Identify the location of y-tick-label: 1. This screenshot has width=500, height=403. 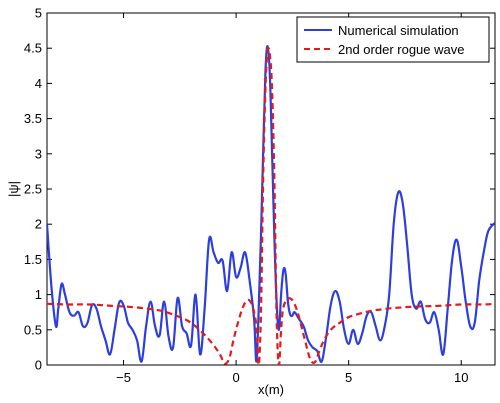
(38, 294).